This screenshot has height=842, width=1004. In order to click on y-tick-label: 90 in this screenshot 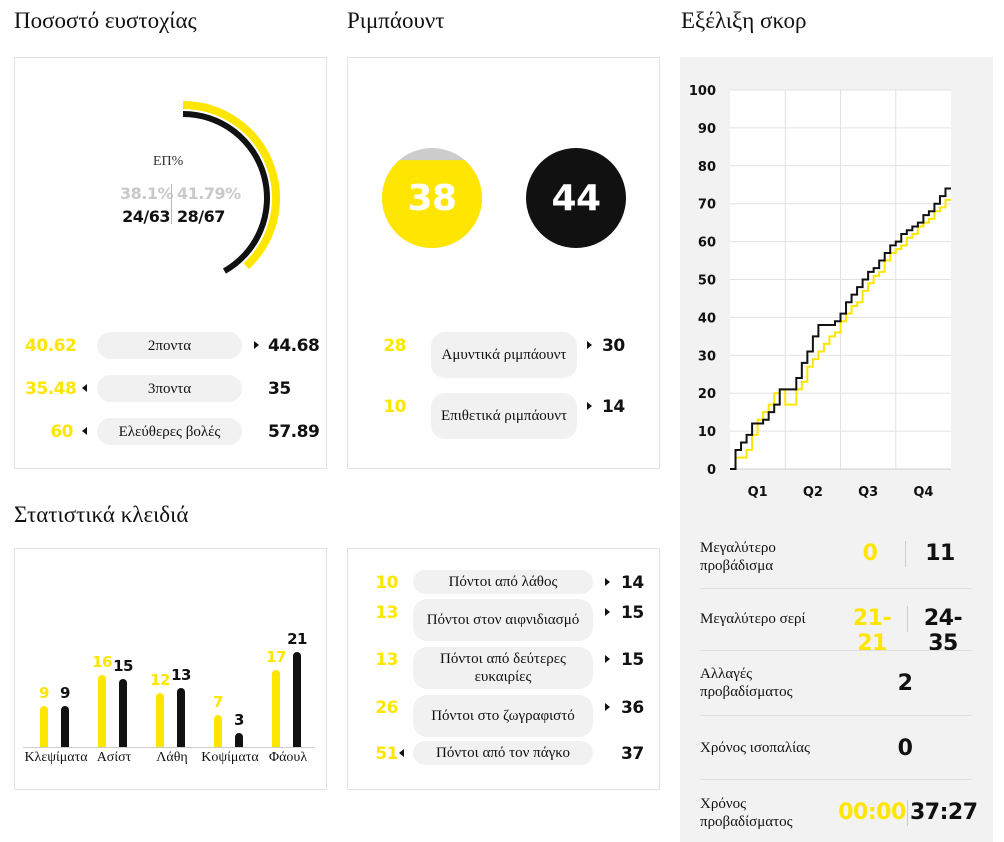, I will do `click(707, 129)`.